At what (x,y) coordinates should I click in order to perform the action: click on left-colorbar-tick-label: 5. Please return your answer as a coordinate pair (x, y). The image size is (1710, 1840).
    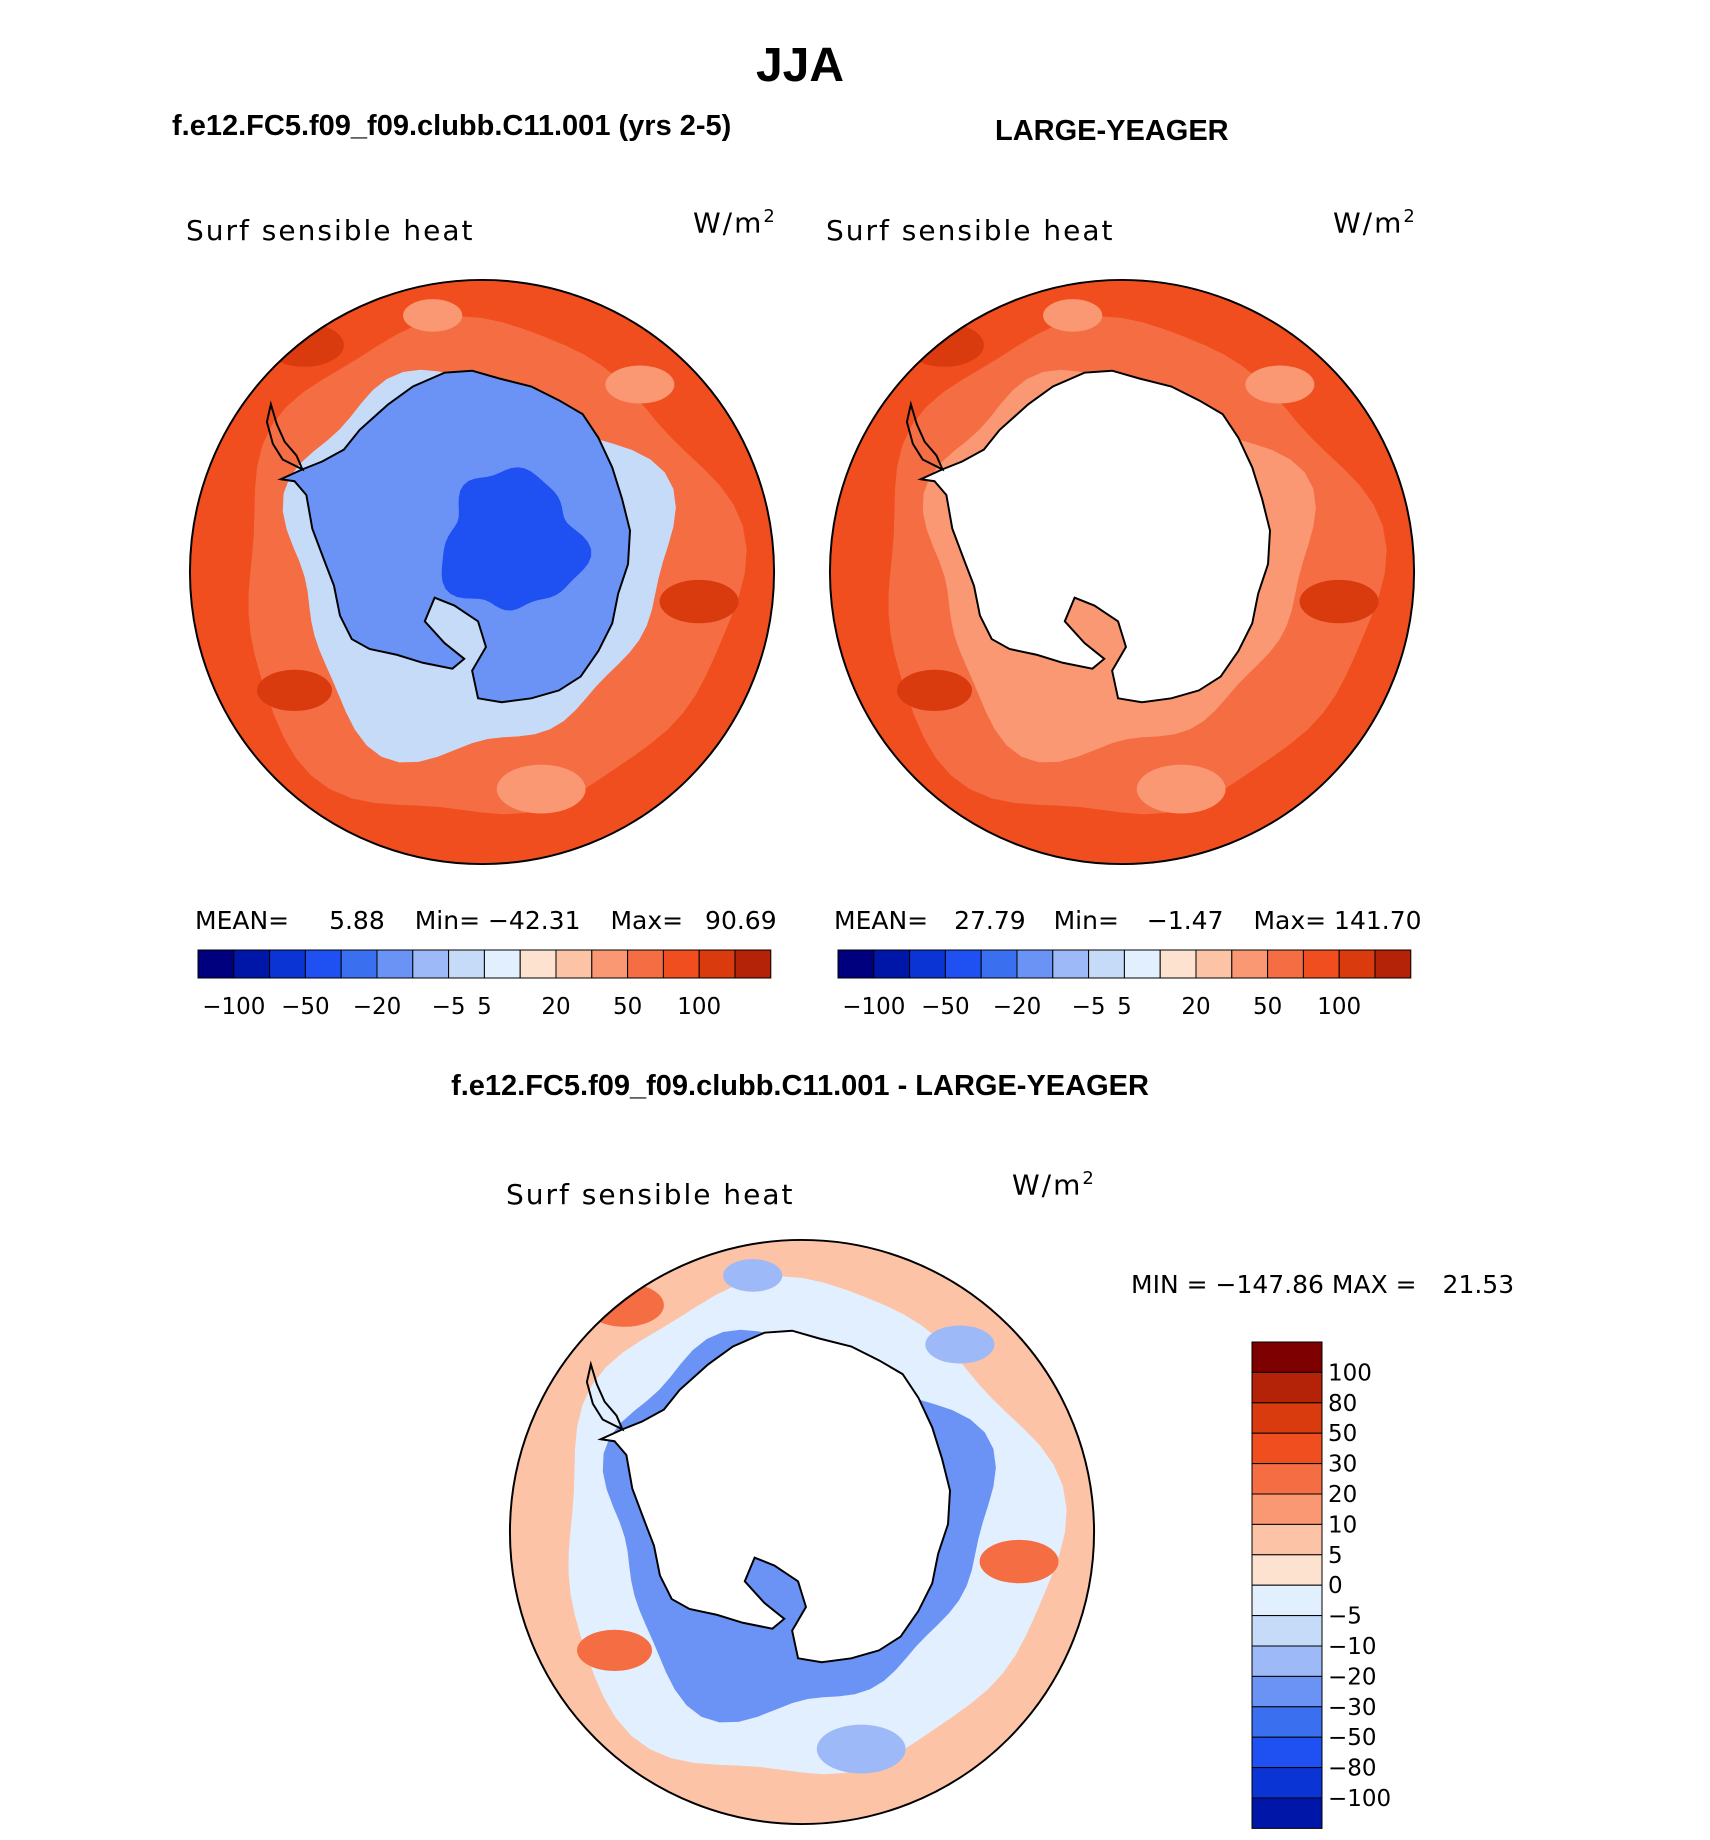
    Looking at the image, I should click on (484, 1007).